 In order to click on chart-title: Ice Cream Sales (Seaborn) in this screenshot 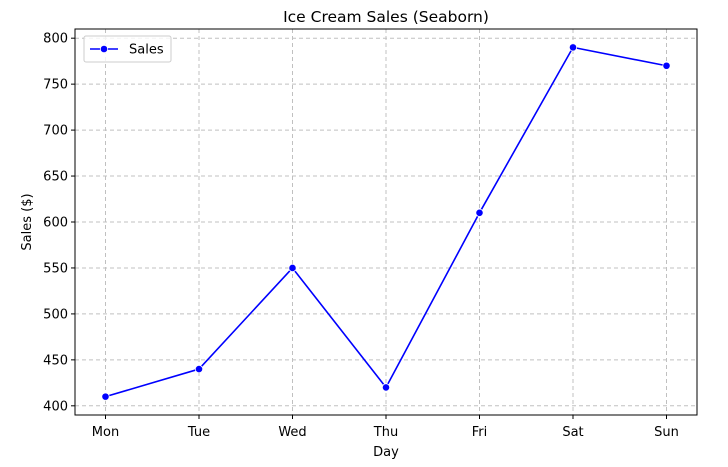, I will do `click(386, 17)`.